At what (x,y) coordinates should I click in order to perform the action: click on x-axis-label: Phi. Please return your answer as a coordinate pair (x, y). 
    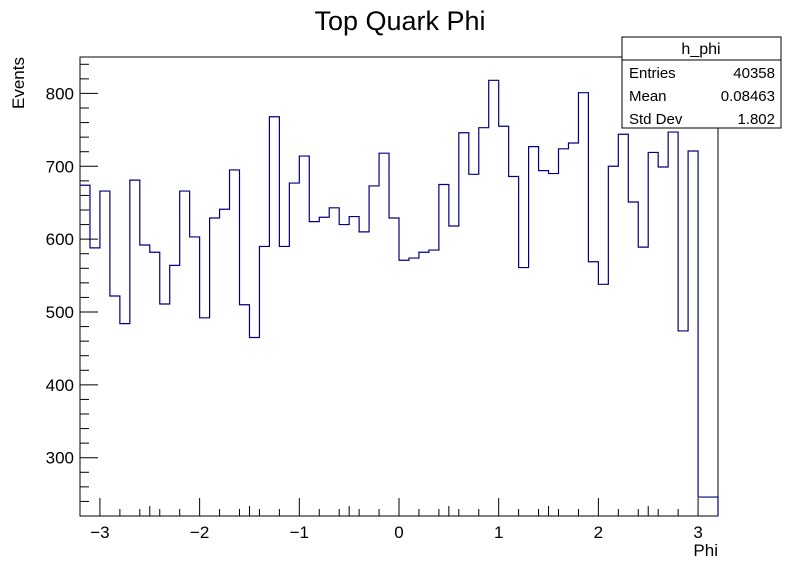
    Looking at the image, I should click on (705, 550).